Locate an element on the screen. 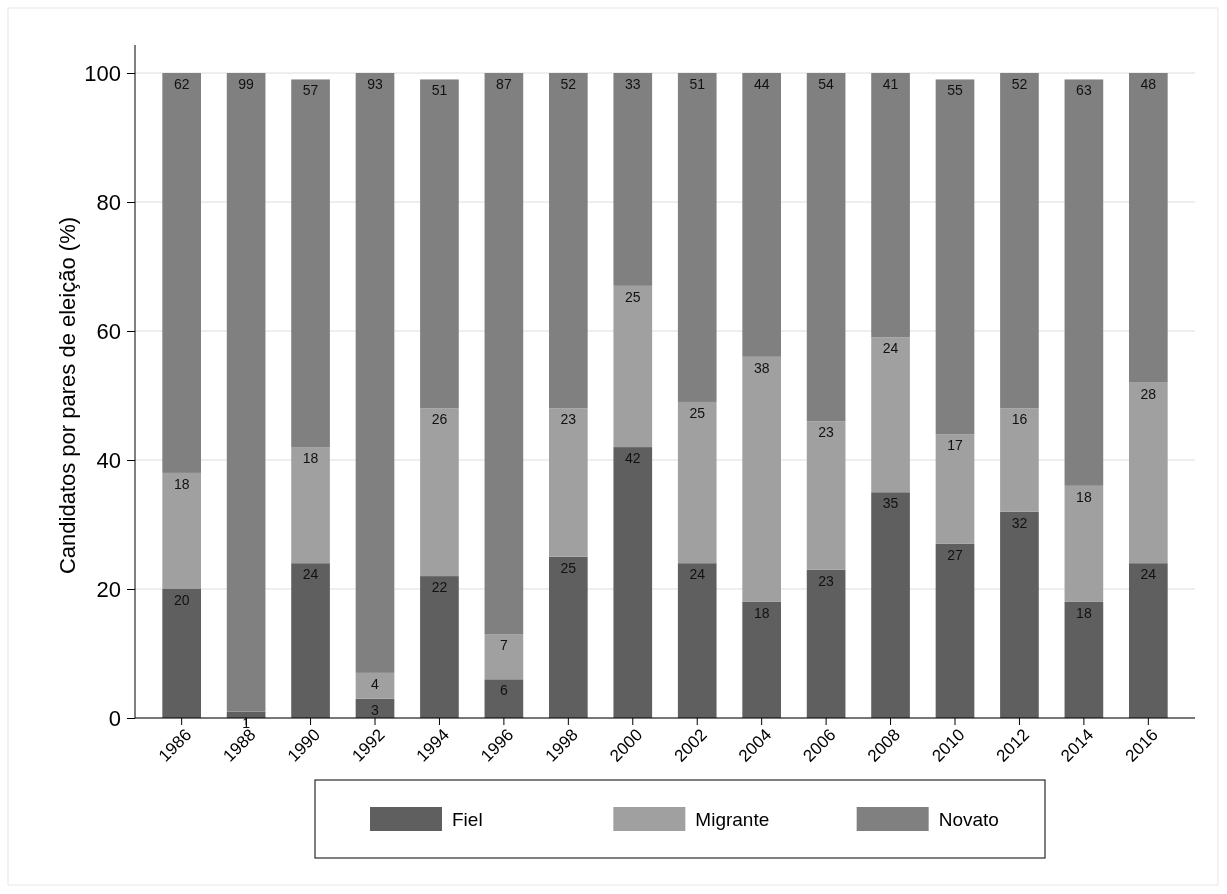  data-label: 4 is located at coordinates (375, 683).